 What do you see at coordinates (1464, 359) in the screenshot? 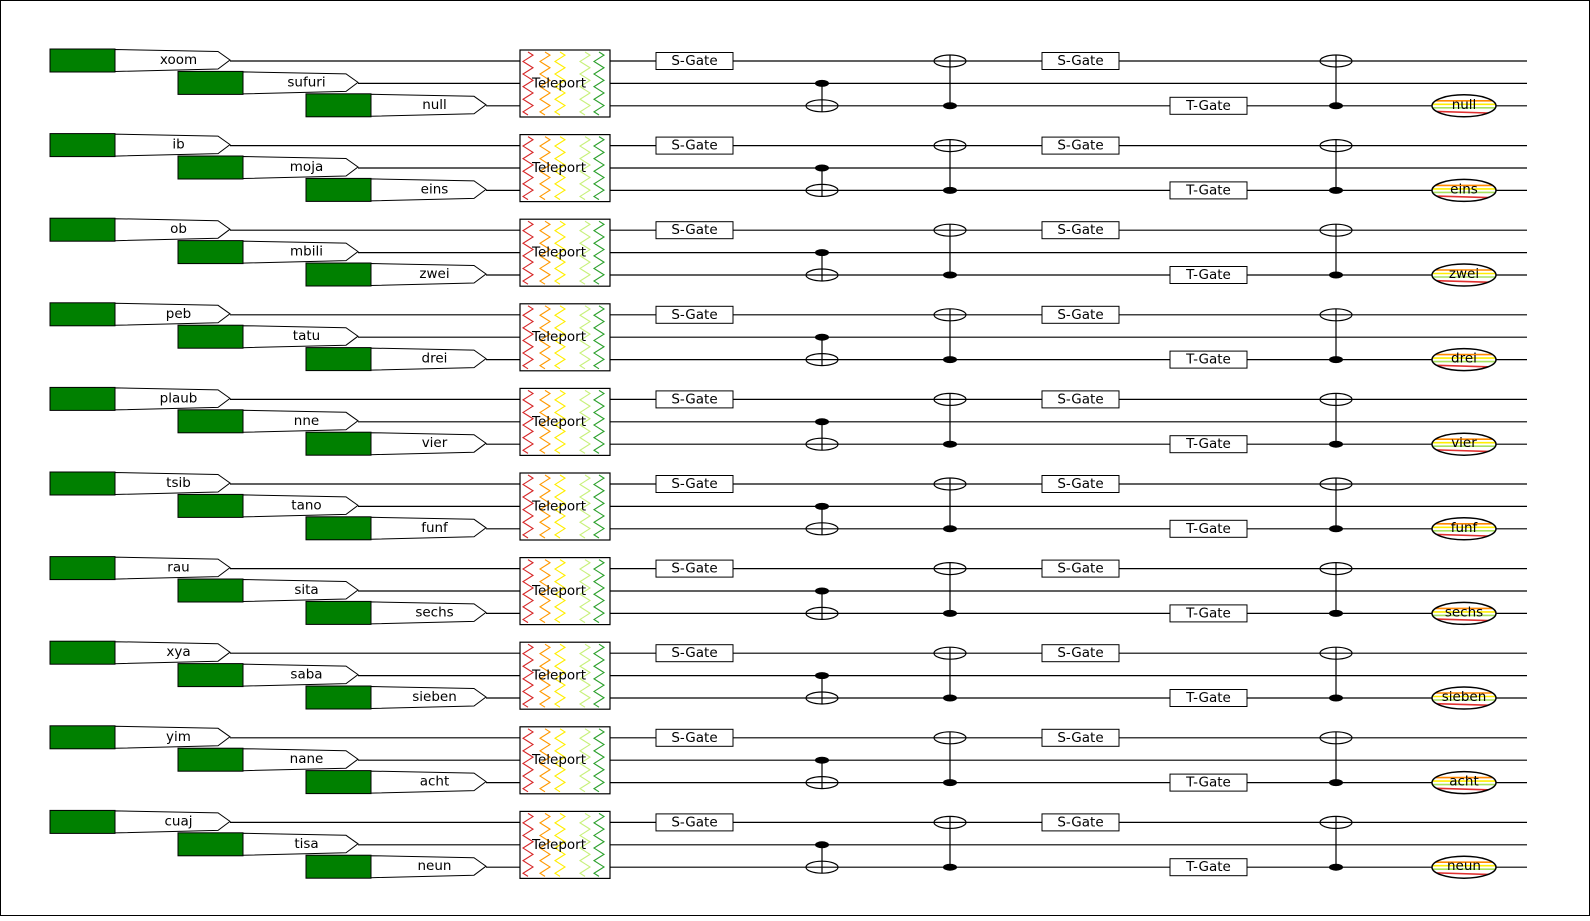
I see `output-label-drei: drei` at bounding box center [1464, 359].